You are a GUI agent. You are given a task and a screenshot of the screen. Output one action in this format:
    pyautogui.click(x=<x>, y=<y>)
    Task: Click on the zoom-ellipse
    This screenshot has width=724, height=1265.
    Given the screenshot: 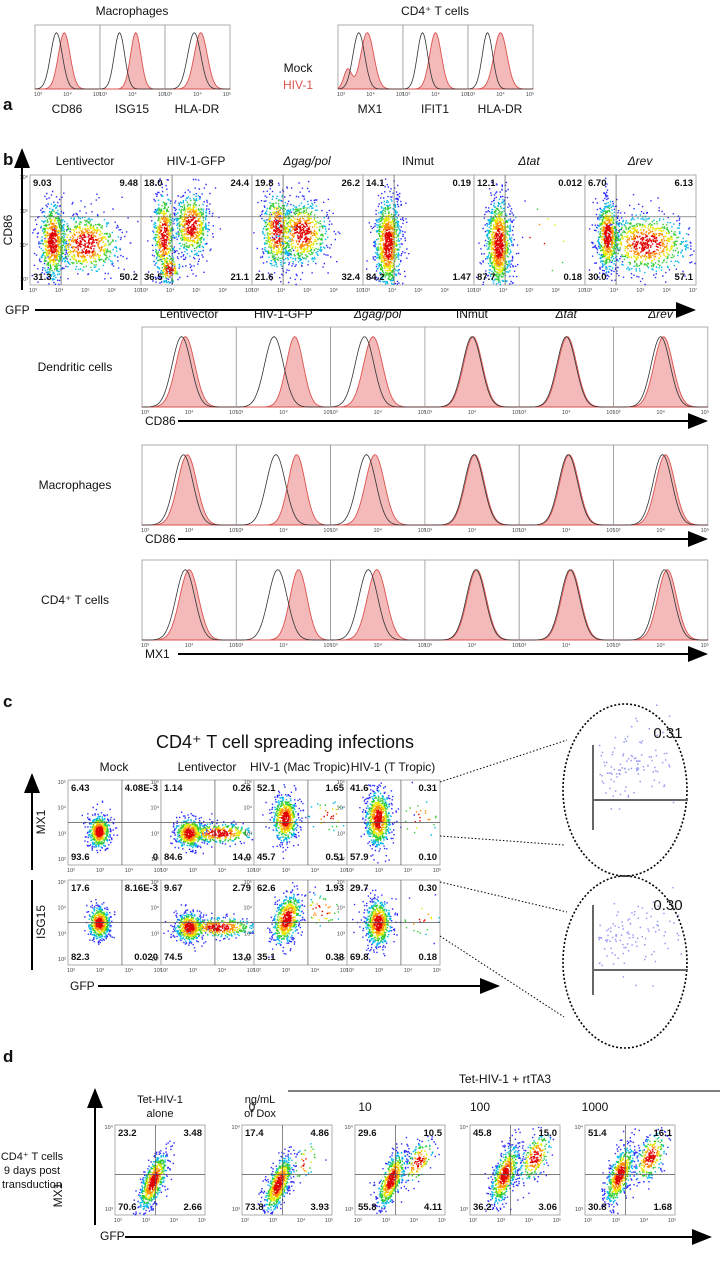 What is the action you would take?
    pyautogui.click(x=625, y=790)
    